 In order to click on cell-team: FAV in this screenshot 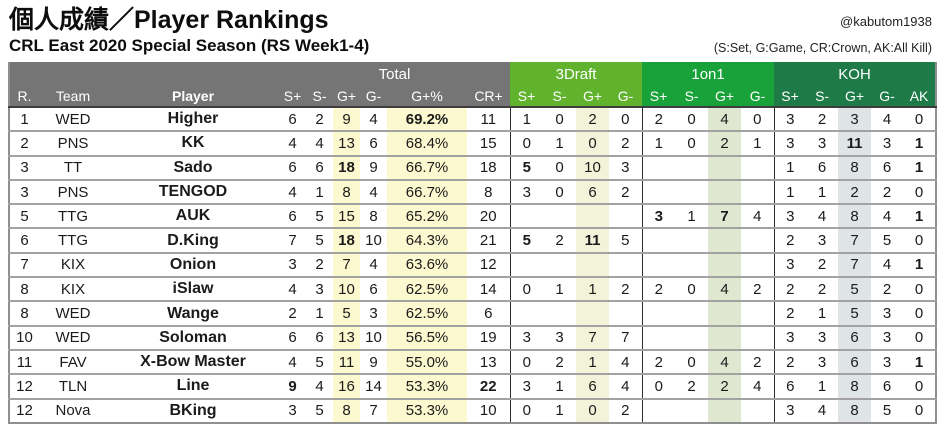, I will do `click(73, 361)`.